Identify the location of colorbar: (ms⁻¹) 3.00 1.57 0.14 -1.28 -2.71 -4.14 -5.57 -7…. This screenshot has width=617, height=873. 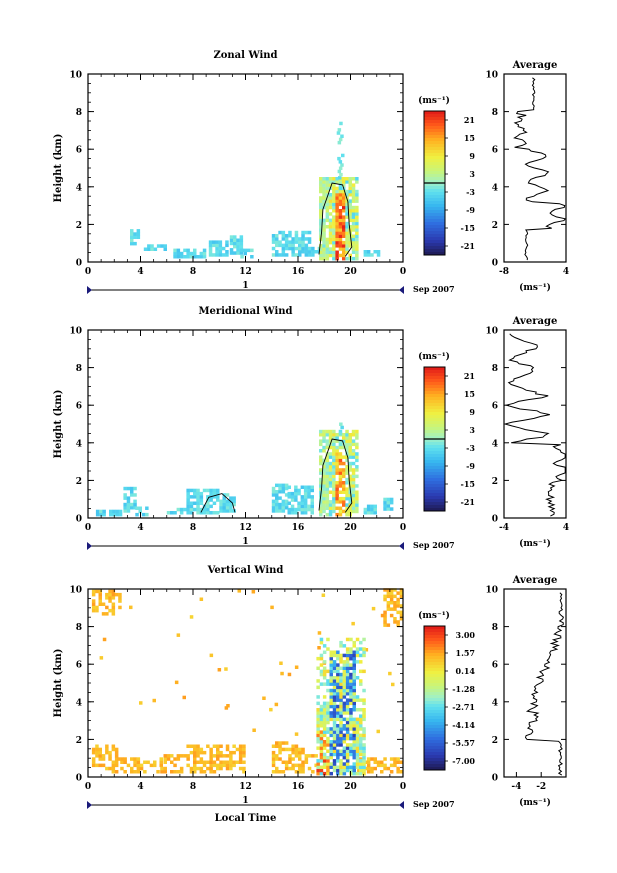
(447, 690).